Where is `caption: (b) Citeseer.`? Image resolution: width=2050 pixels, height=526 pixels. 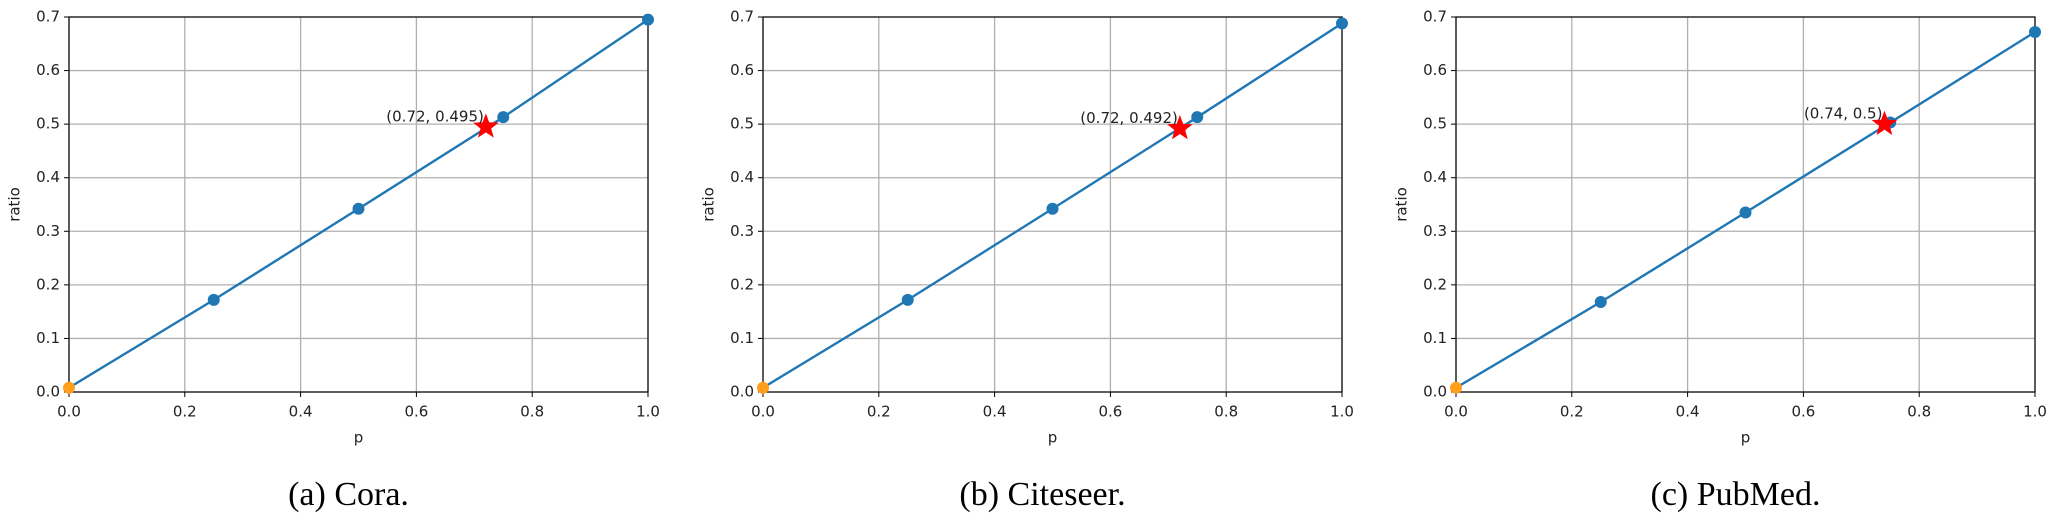
caption: (b) Citeseer. is located at coordinates (1042, 494).